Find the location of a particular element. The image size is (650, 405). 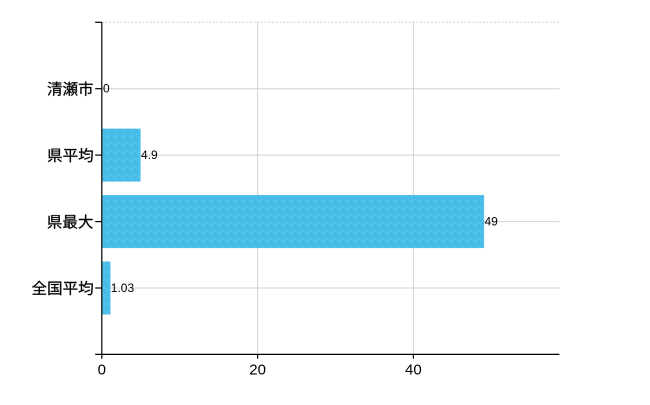

svg-text: 4.9 is located at coordinates (149, 155).